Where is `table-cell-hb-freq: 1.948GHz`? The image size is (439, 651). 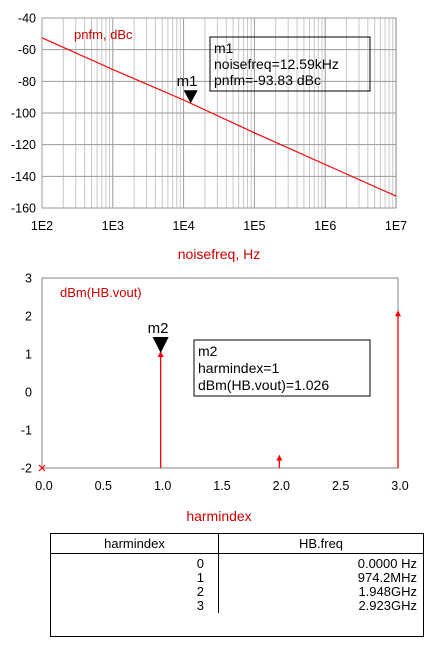 table-cell-hb-freq: 1.948GHz is located at coordinates (387, 591).